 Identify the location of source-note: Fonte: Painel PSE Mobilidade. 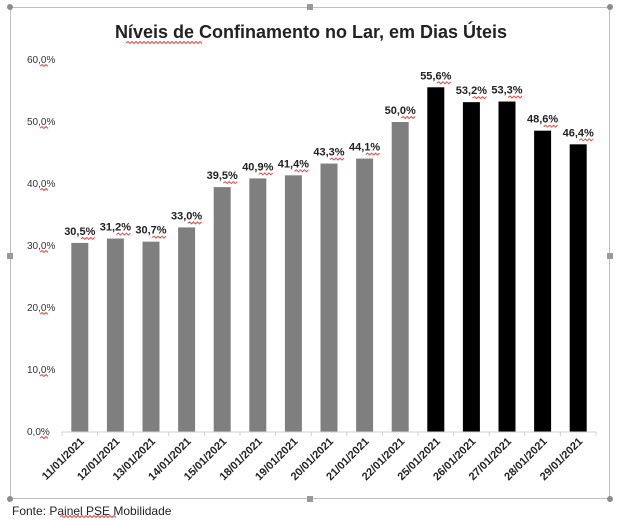
(92, 511).